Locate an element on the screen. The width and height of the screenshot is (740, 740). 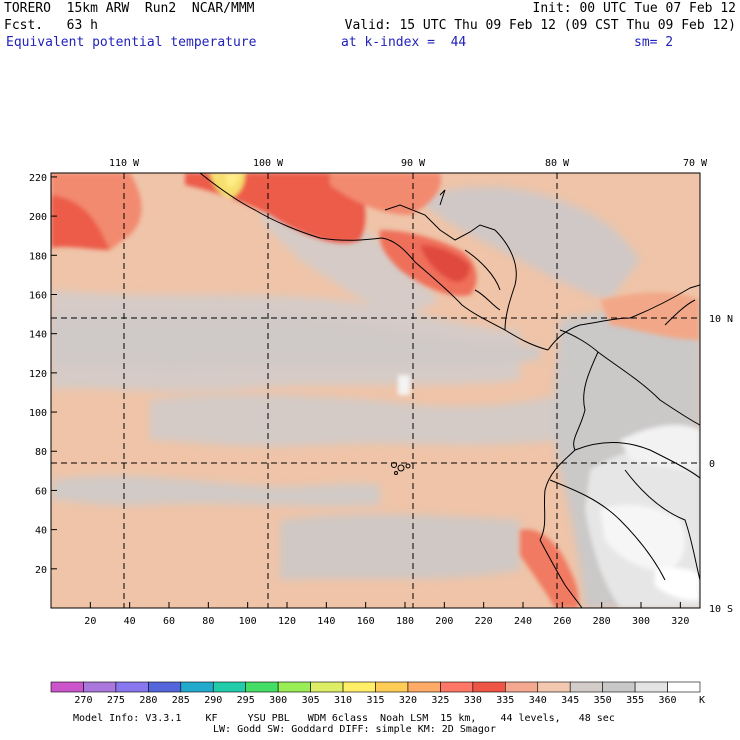
legend-level-label: 305 is located at coordinates (310, 700).